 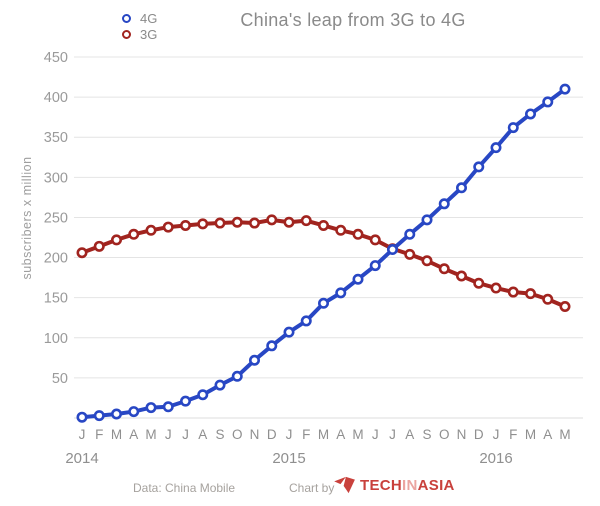 I want to click on y-tick-label: 100, so click(x=56, y=339).